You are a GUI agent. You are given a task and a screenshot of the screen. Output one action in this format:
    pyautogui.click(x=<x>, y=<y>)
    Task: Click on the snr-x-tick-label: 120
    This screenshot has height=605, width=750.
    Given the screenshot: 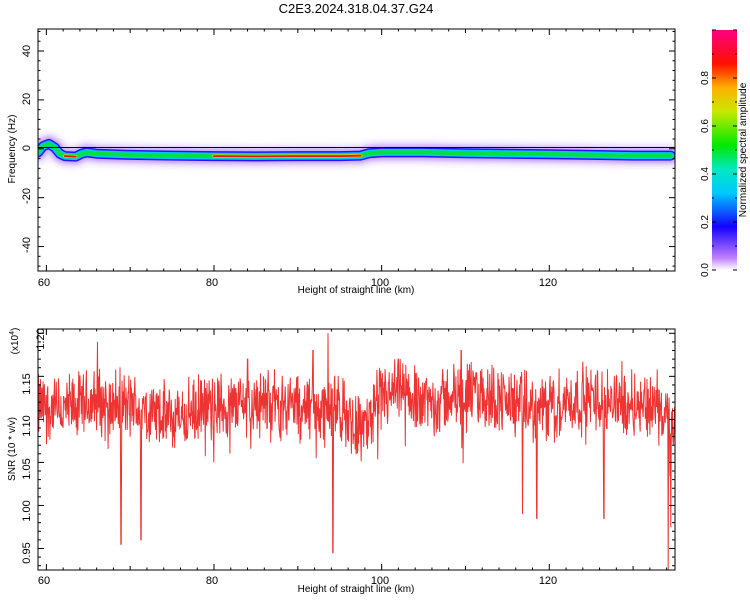 What is the action you would take?
    pyautogui.click(x=548, y=581)
    